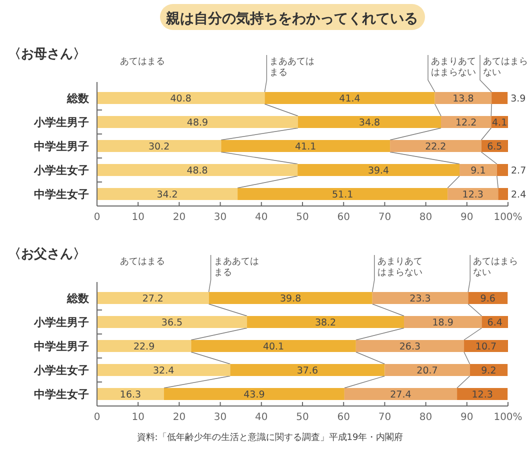 The image size is (532, 453). I want to click on data-label: 48.8, so click(197, 171).